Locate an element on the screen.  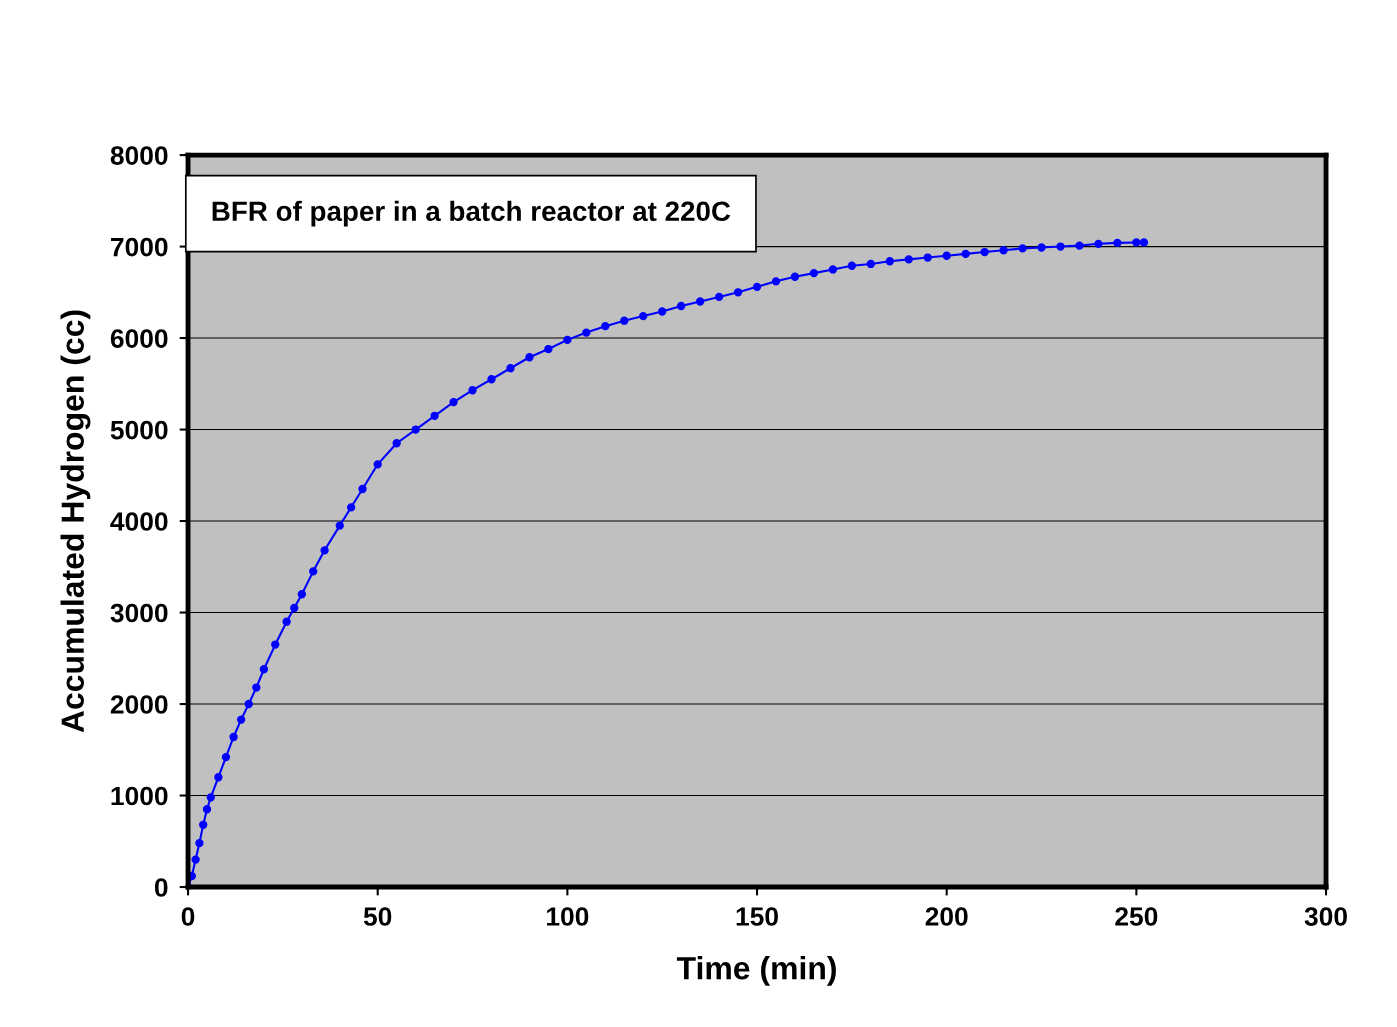
x-tick-label: 0 is located at coordinates (188, 916).